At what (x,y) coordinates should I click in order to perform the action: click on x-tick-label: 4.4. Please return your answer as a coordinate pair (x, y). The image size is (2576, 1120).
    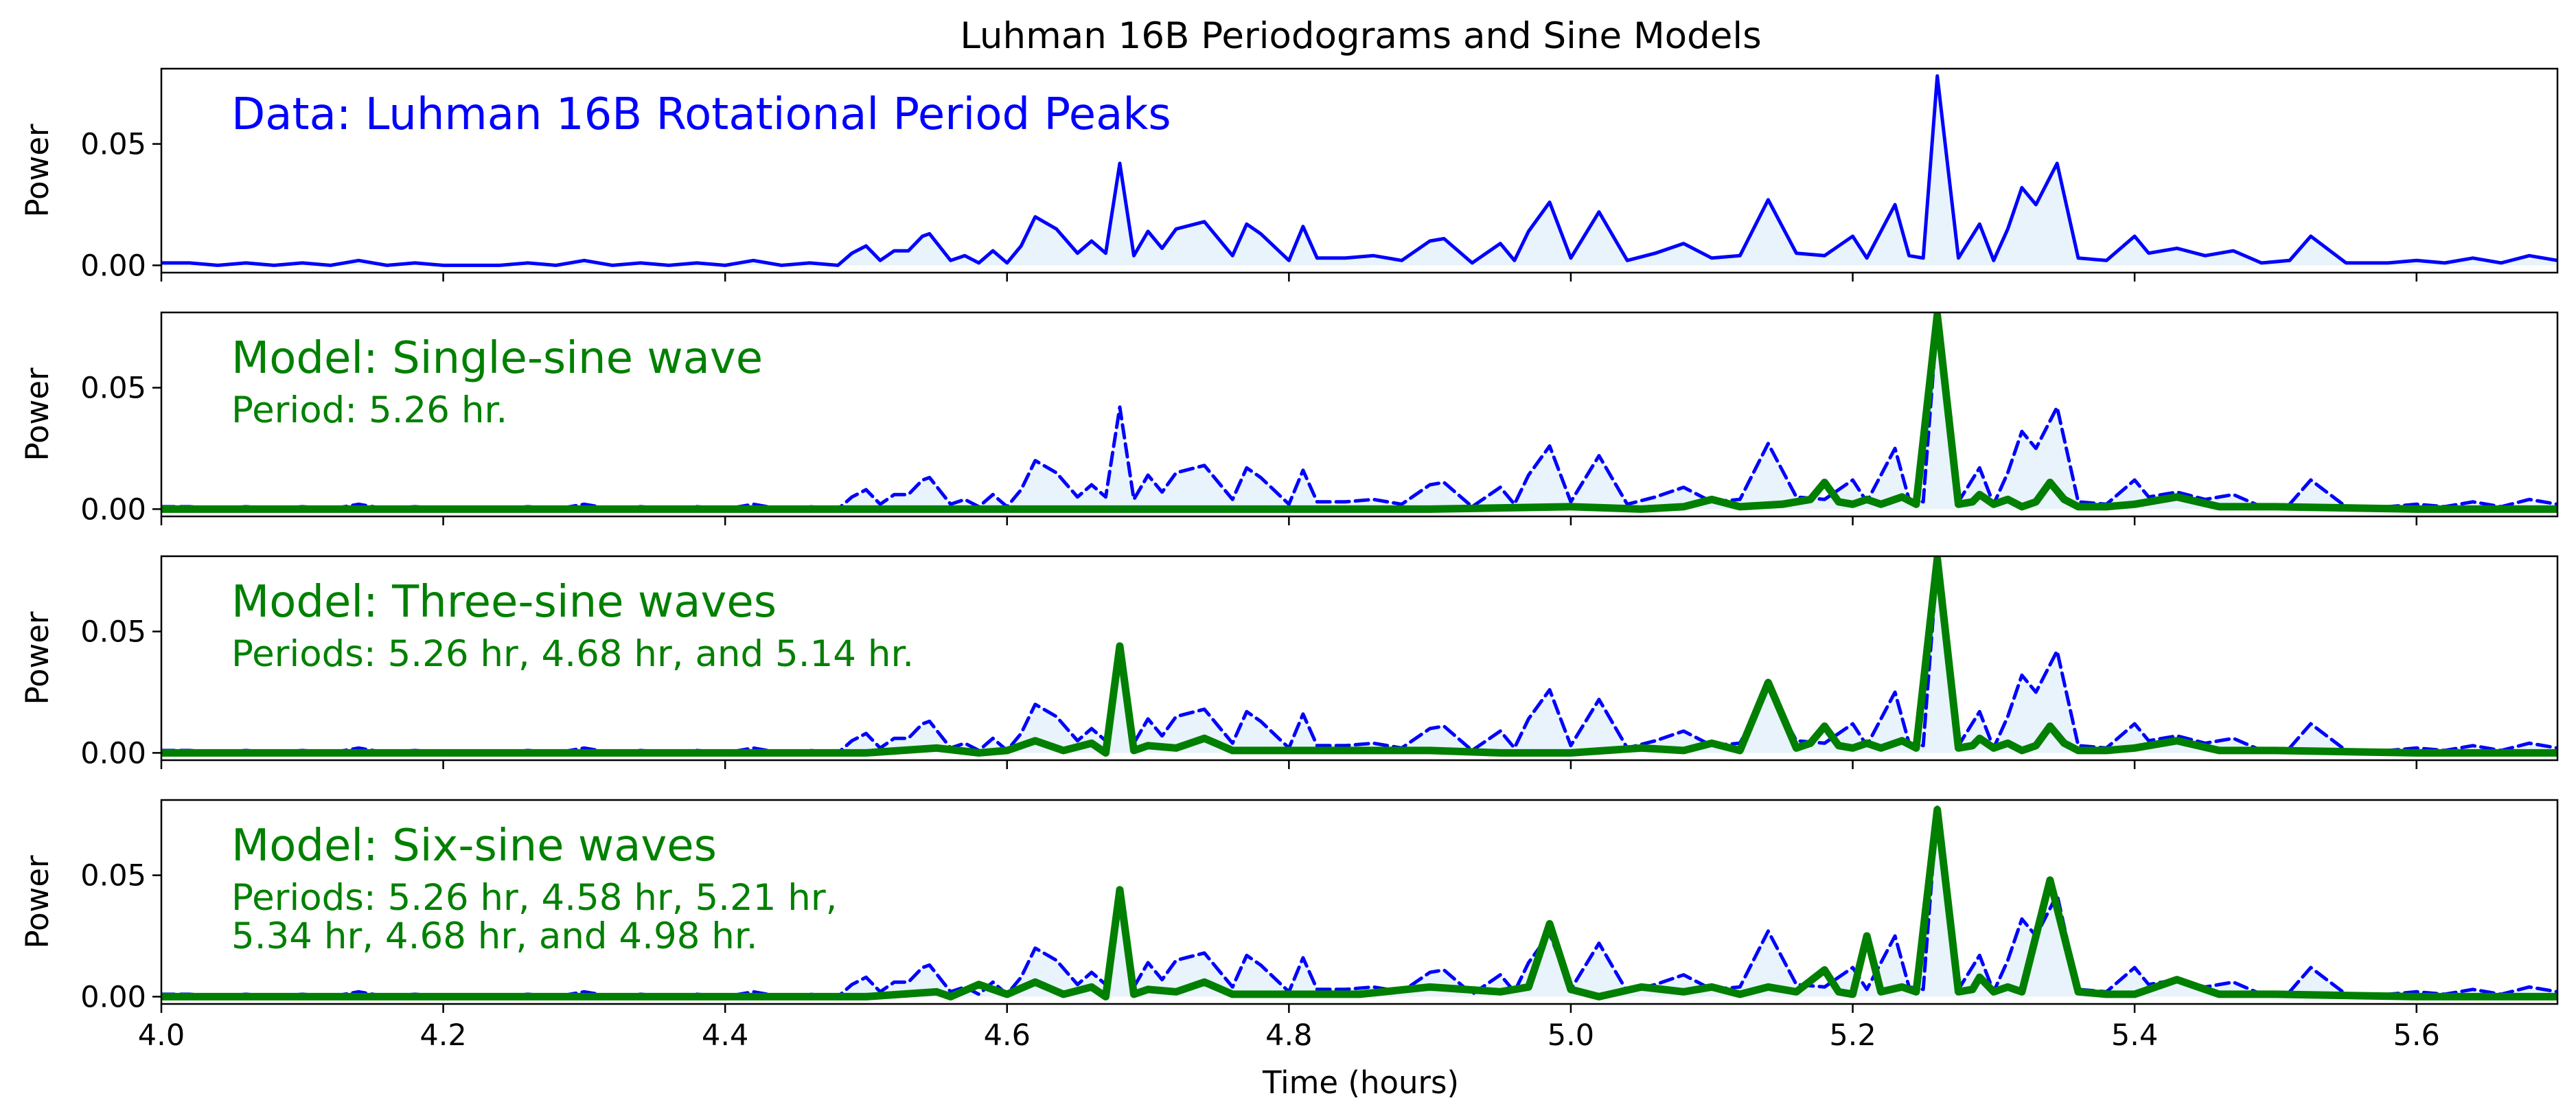
    Looking at the image, I should click on (725, 1035).